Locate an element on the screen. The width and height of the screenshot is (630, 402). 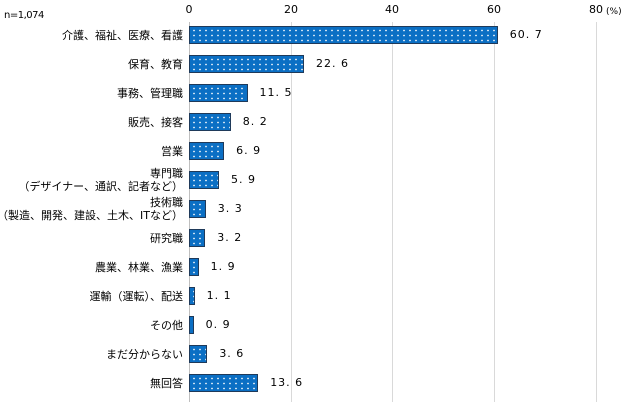
bar-row: 営業 6. 9 is located at coordinates (315, 151).